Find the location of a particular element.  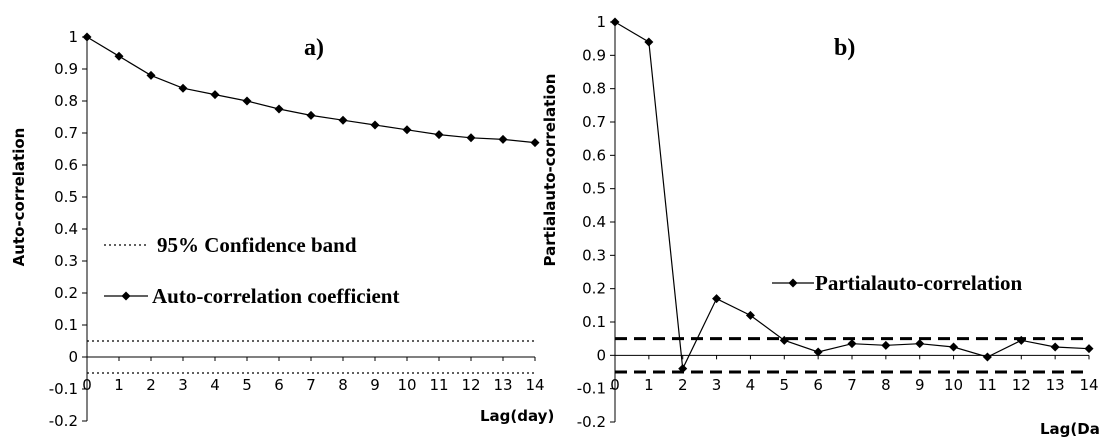

panel-label-a: a) is located at coordinates (314, 48).